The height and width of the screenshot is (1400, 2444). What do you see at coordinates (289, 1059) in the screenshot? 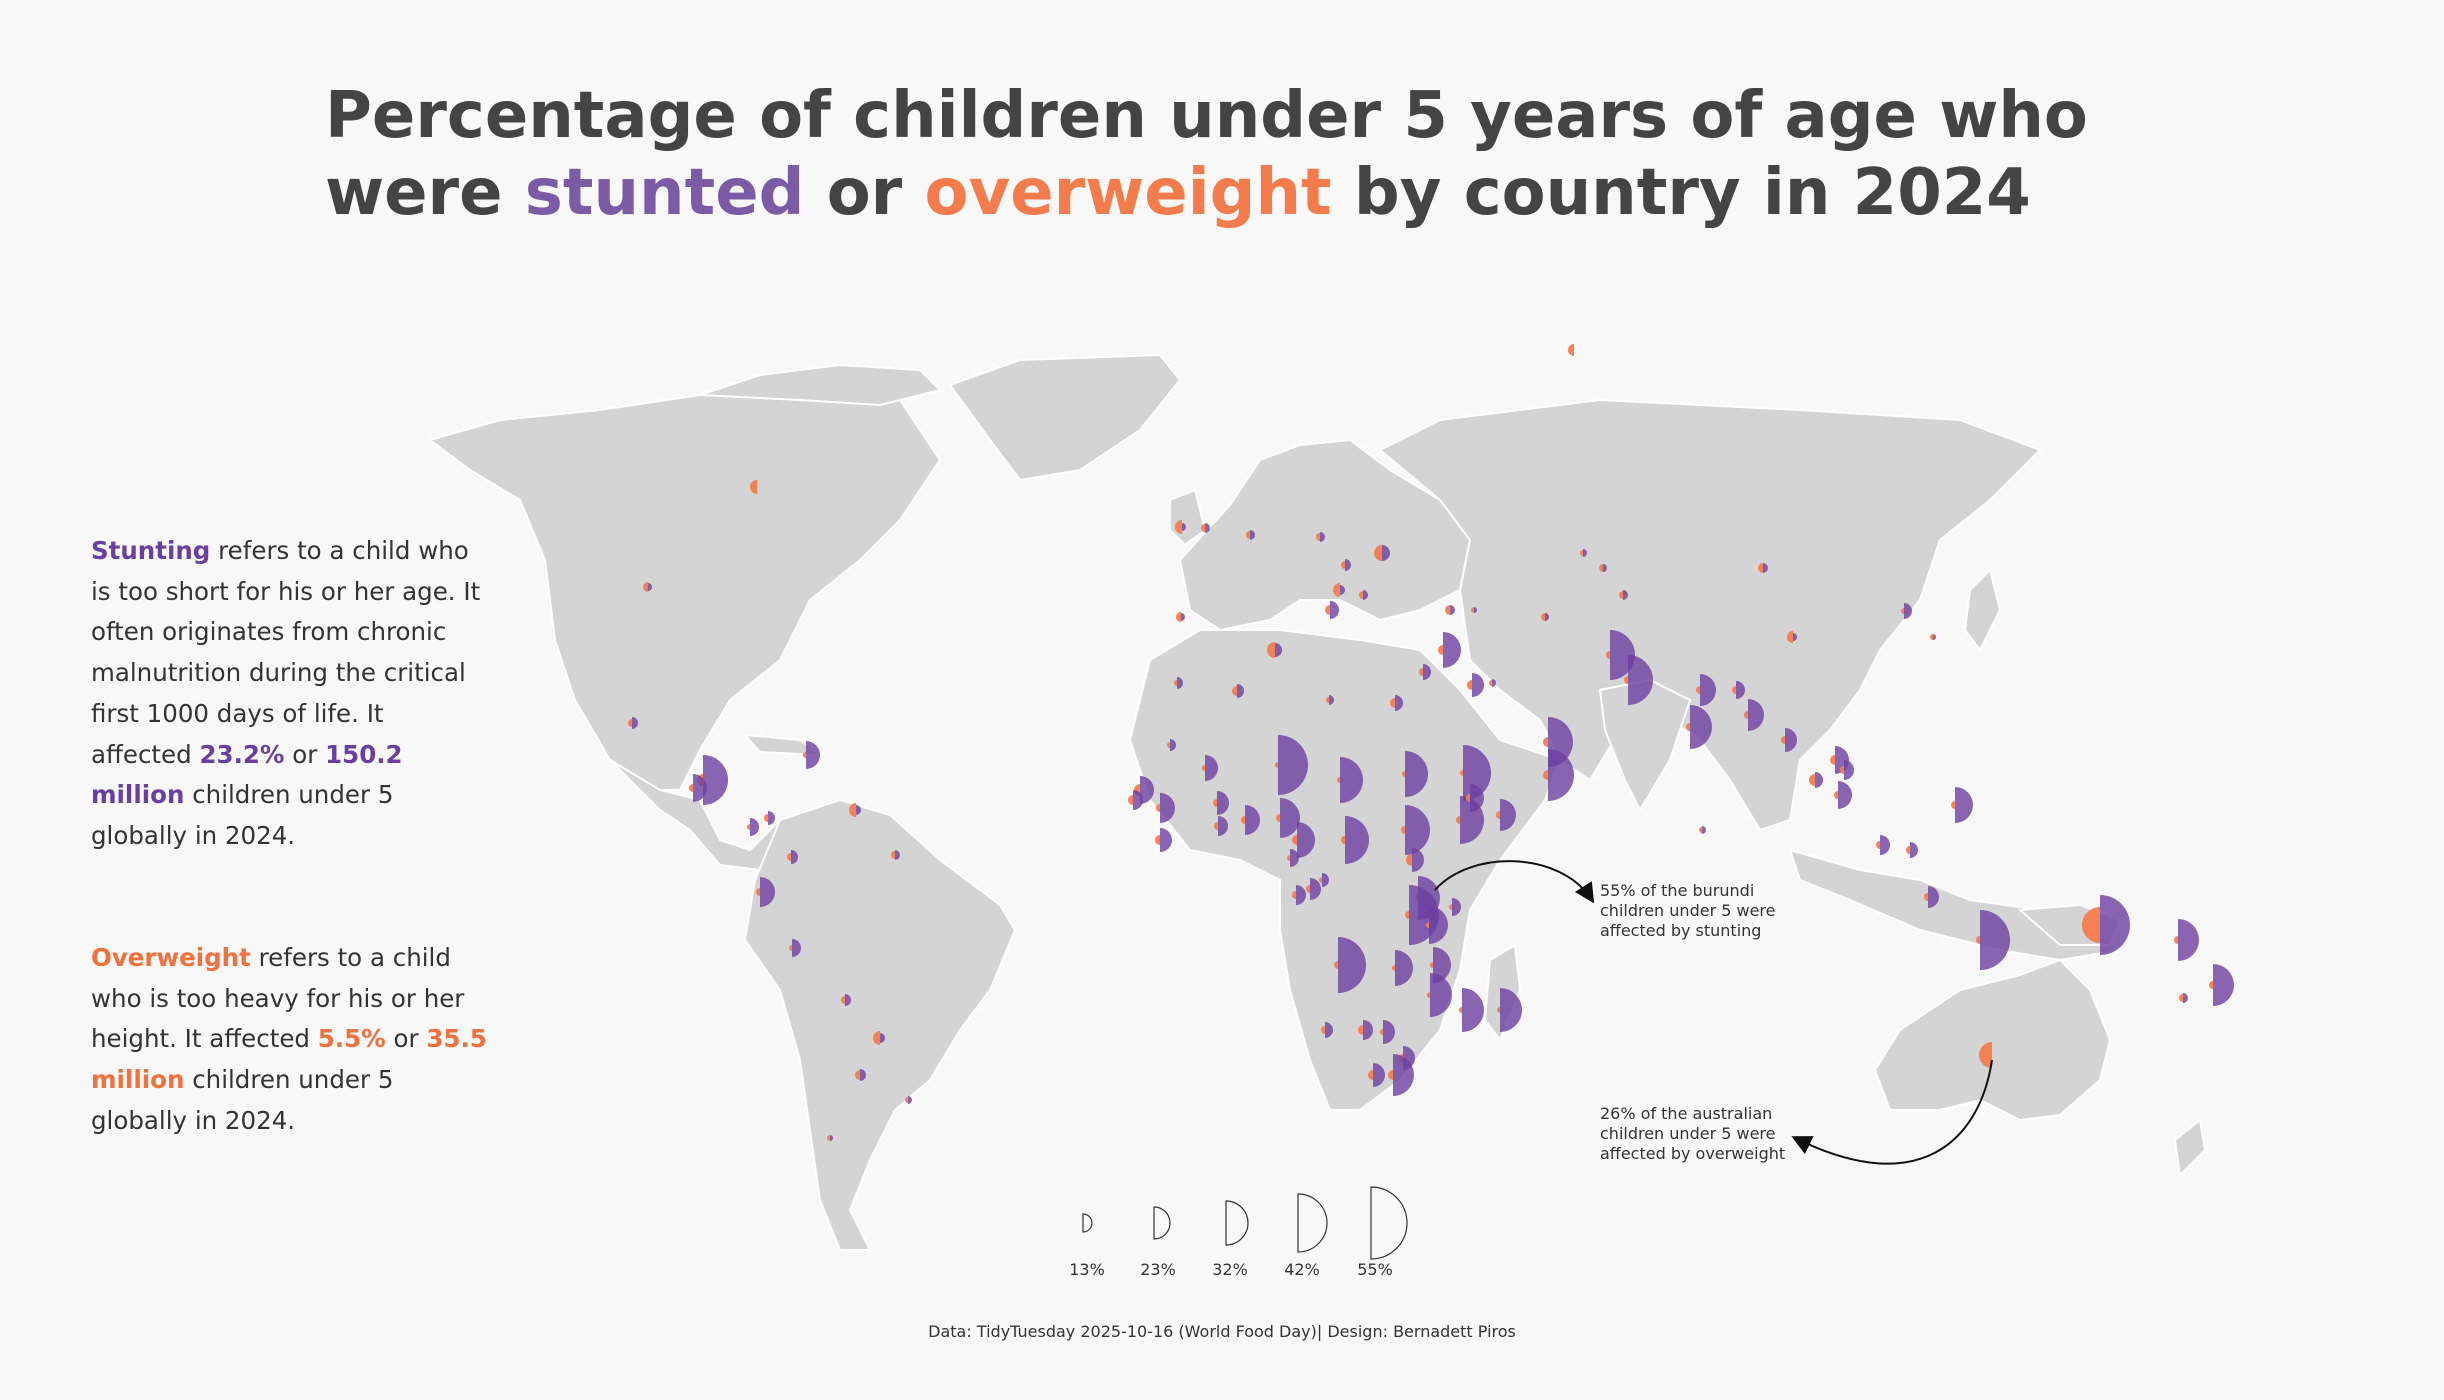
I see `overweight-count: 35.5 million` at bounding box center [289, 1059].